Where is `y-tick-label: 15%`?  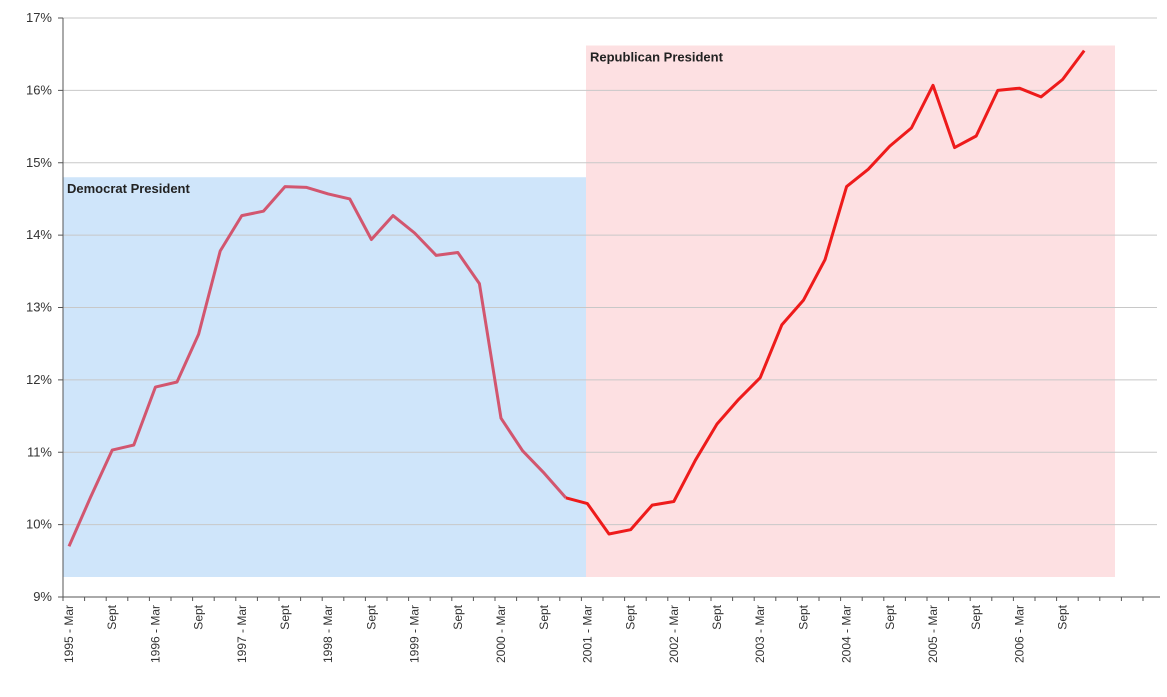
y-tick-label: 15% is located at coordinates (39, 162).